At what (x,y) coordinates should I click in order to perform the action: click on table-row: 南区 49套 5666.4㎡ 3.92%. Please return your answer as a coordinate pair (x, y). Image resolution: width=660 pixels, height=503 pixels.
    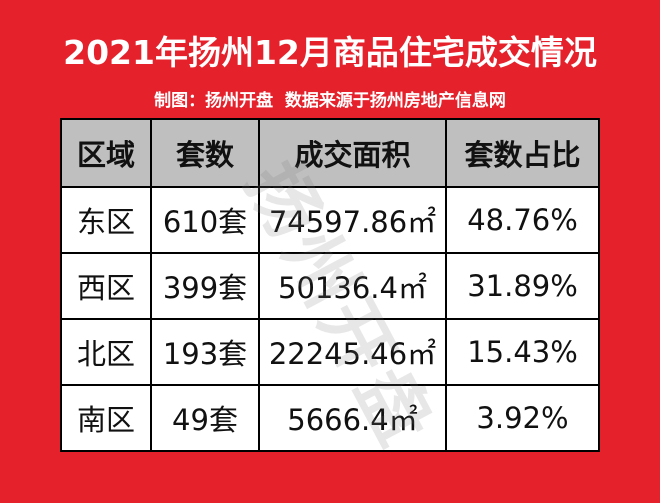
    Looking at the image, I should click on (330, 418).